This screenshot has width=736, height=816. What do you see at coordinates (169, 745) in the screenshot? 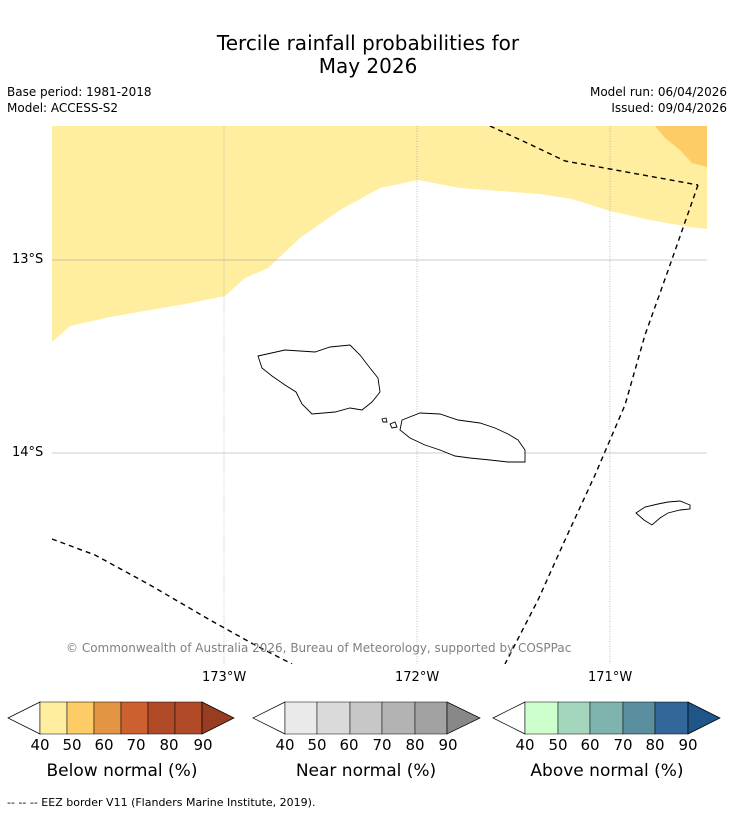
I see `below-tick-80: 80` at bounding box center [169, 745].